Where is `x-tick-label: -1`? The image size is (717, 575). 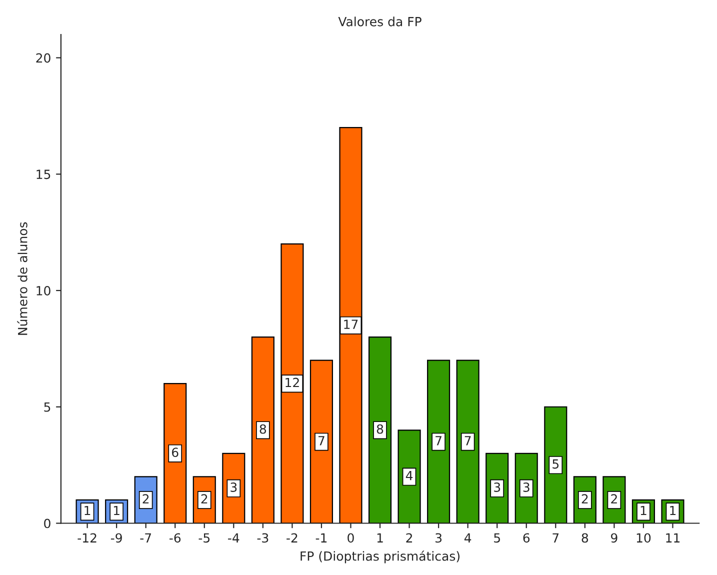 x-tick-label: -1 is located at coordinates (321, 537).